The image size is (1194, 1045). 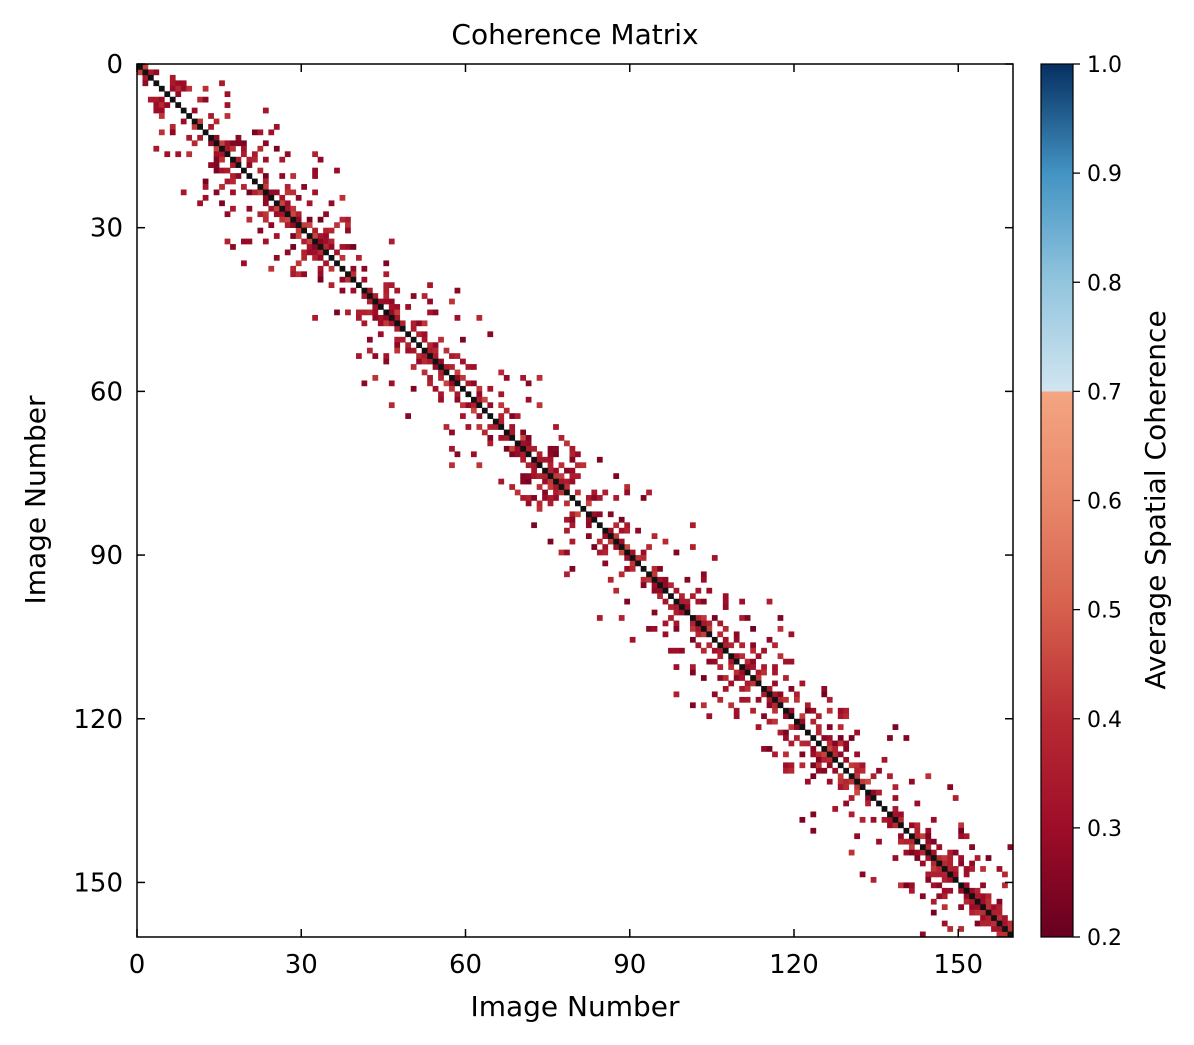 What do you see at coordinates (1104, 502) in the screenshot?
I see `colorbar-tick-label: 0.6` at bounding box center [1104, 502].